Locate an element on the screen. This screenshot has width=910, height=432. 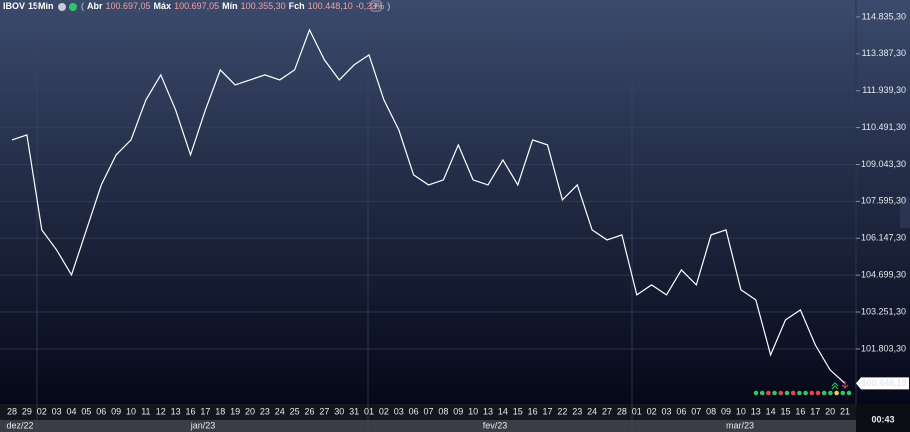
date-band is located at coordinates (428, 412).